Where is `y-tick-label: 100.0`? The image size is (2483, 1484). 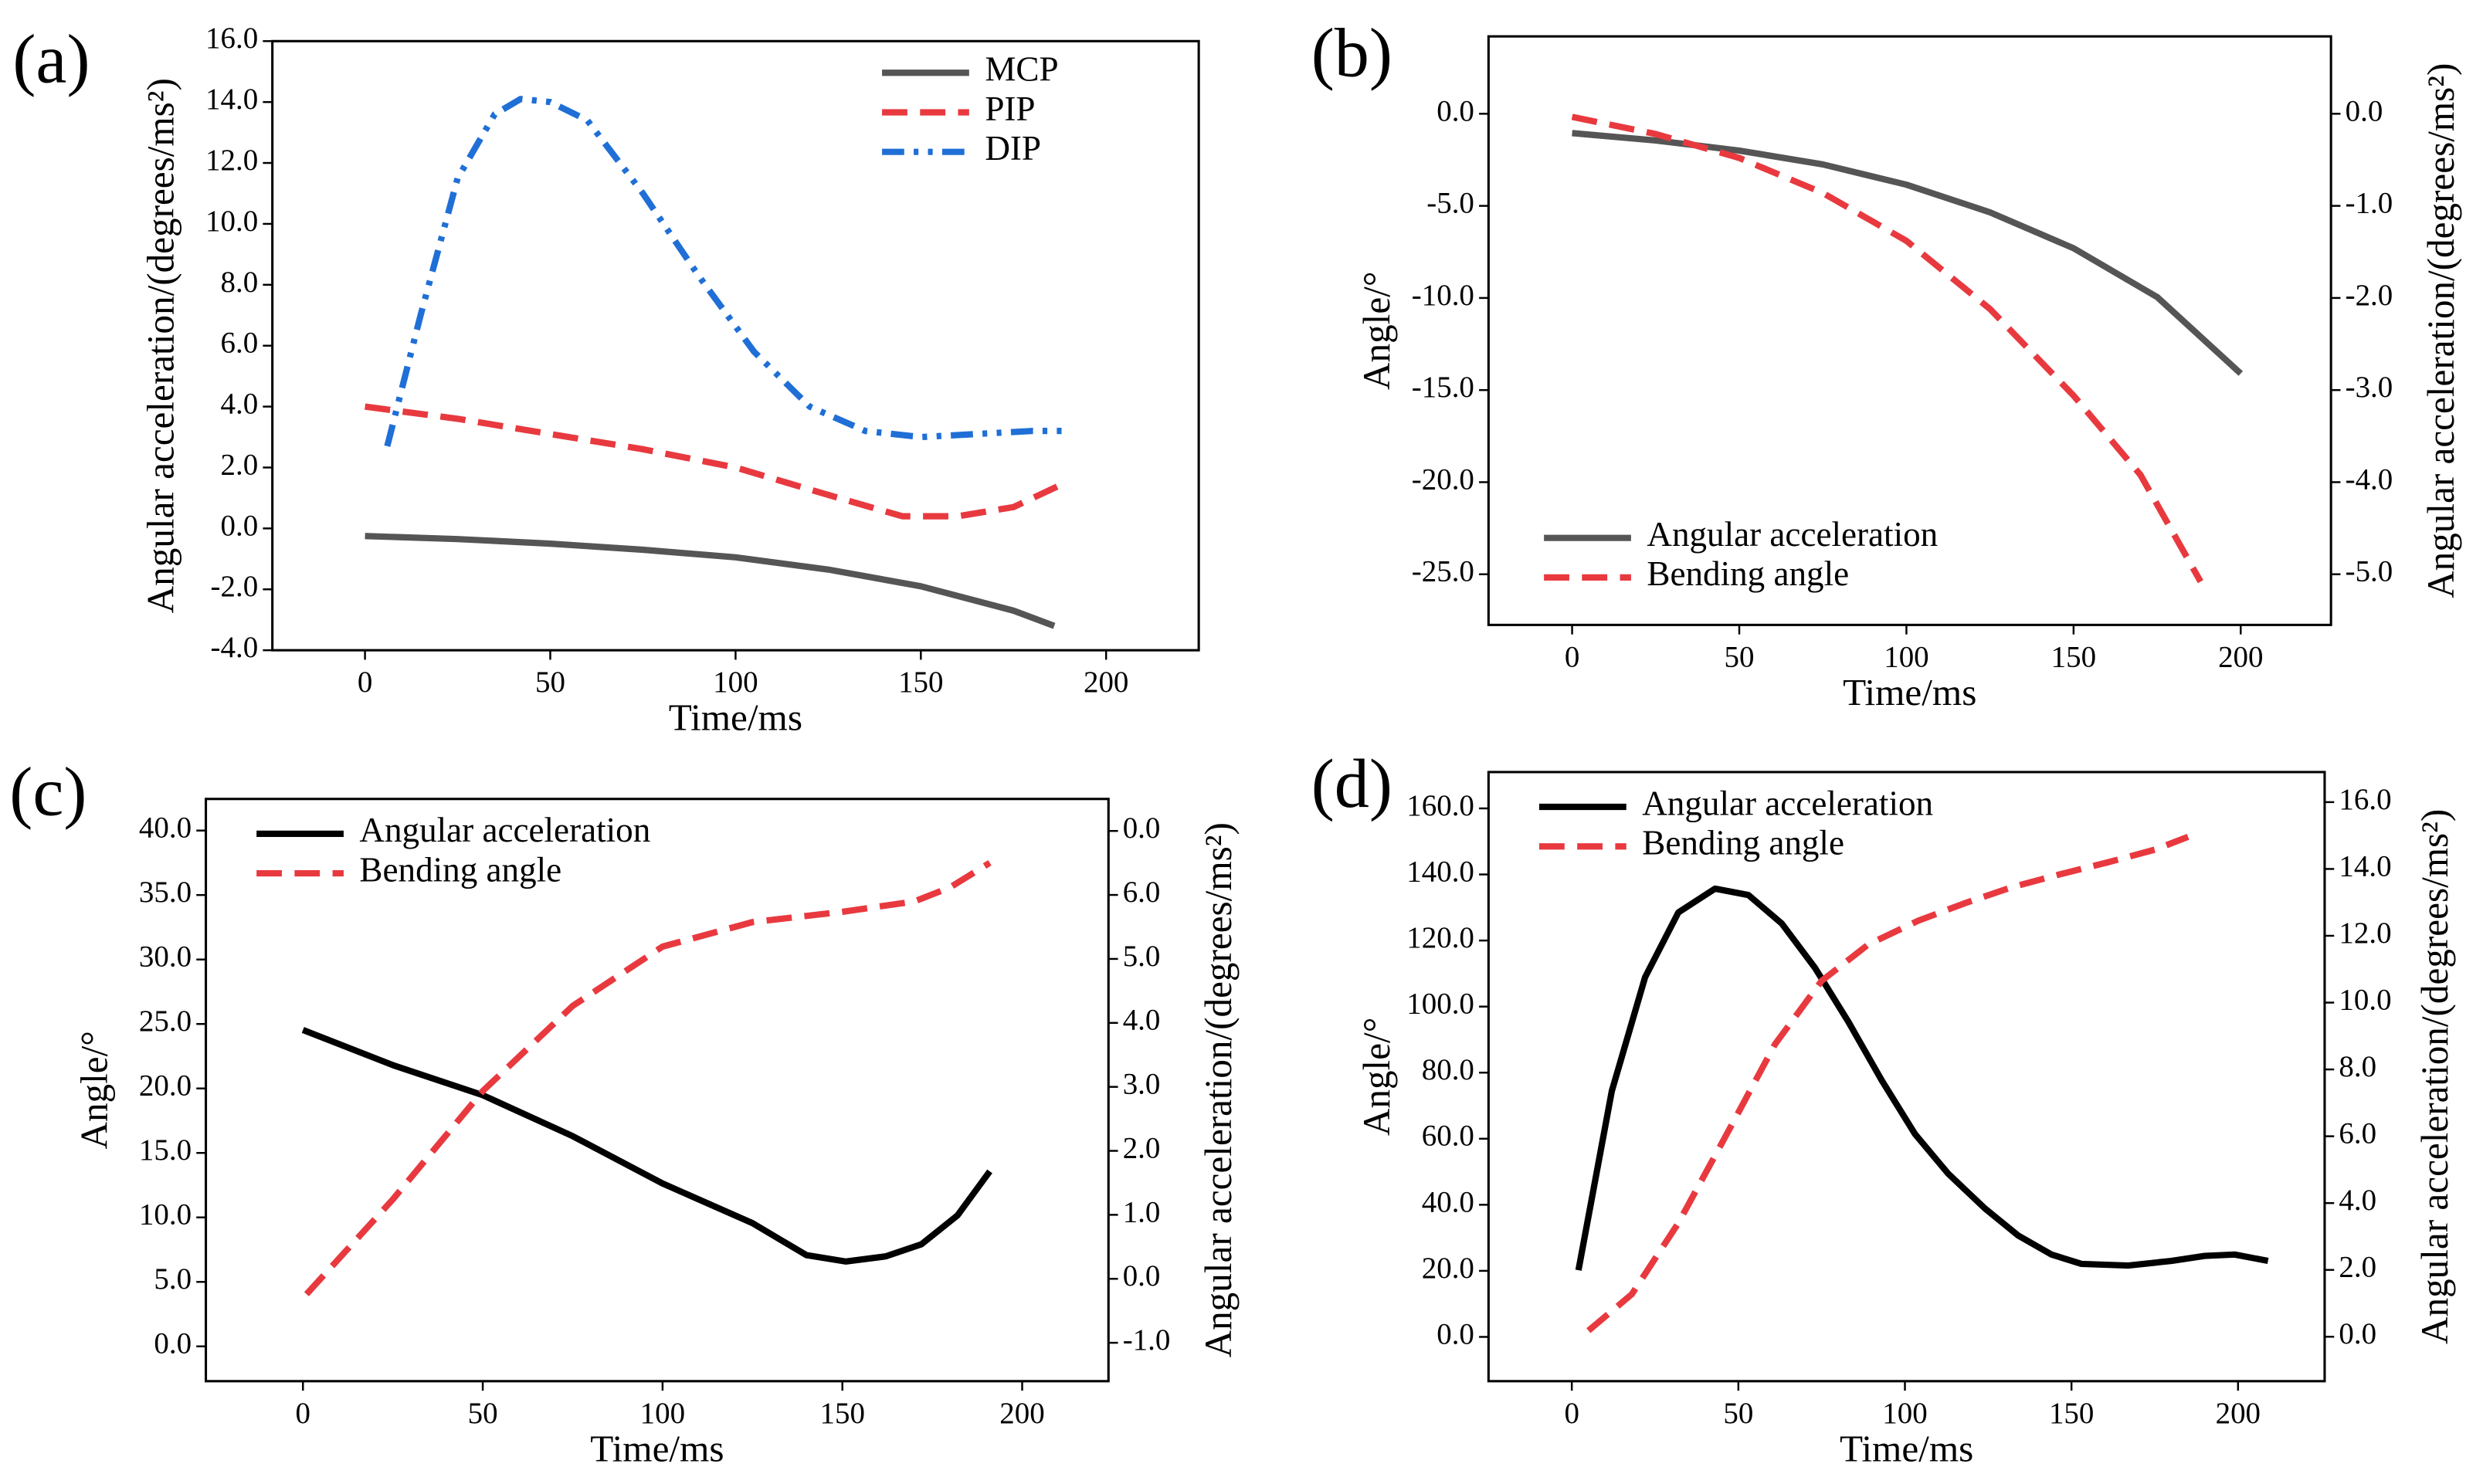 y-tick-label: 100.0 is located at coordinates (1440, 1005).